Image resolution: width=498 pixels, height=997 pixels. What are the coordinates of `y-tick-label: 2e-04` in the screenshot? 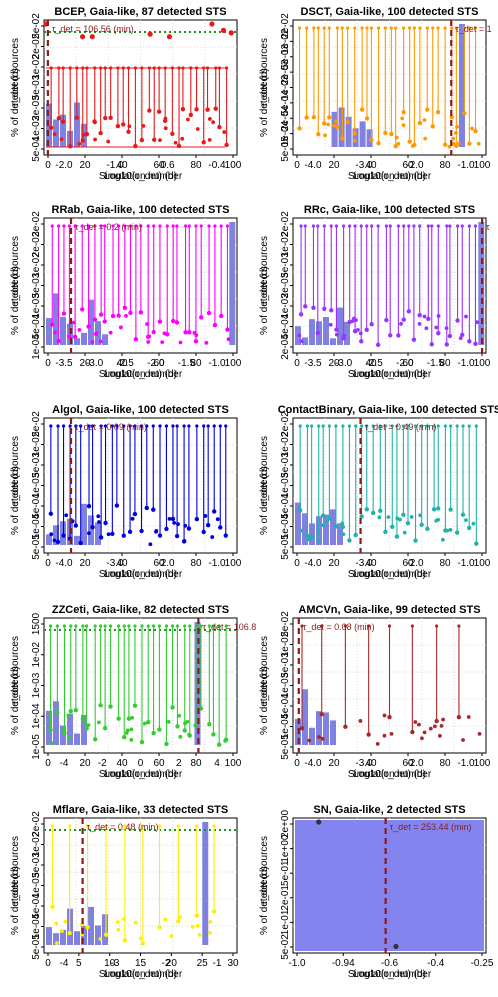 It's located at (285, 347).